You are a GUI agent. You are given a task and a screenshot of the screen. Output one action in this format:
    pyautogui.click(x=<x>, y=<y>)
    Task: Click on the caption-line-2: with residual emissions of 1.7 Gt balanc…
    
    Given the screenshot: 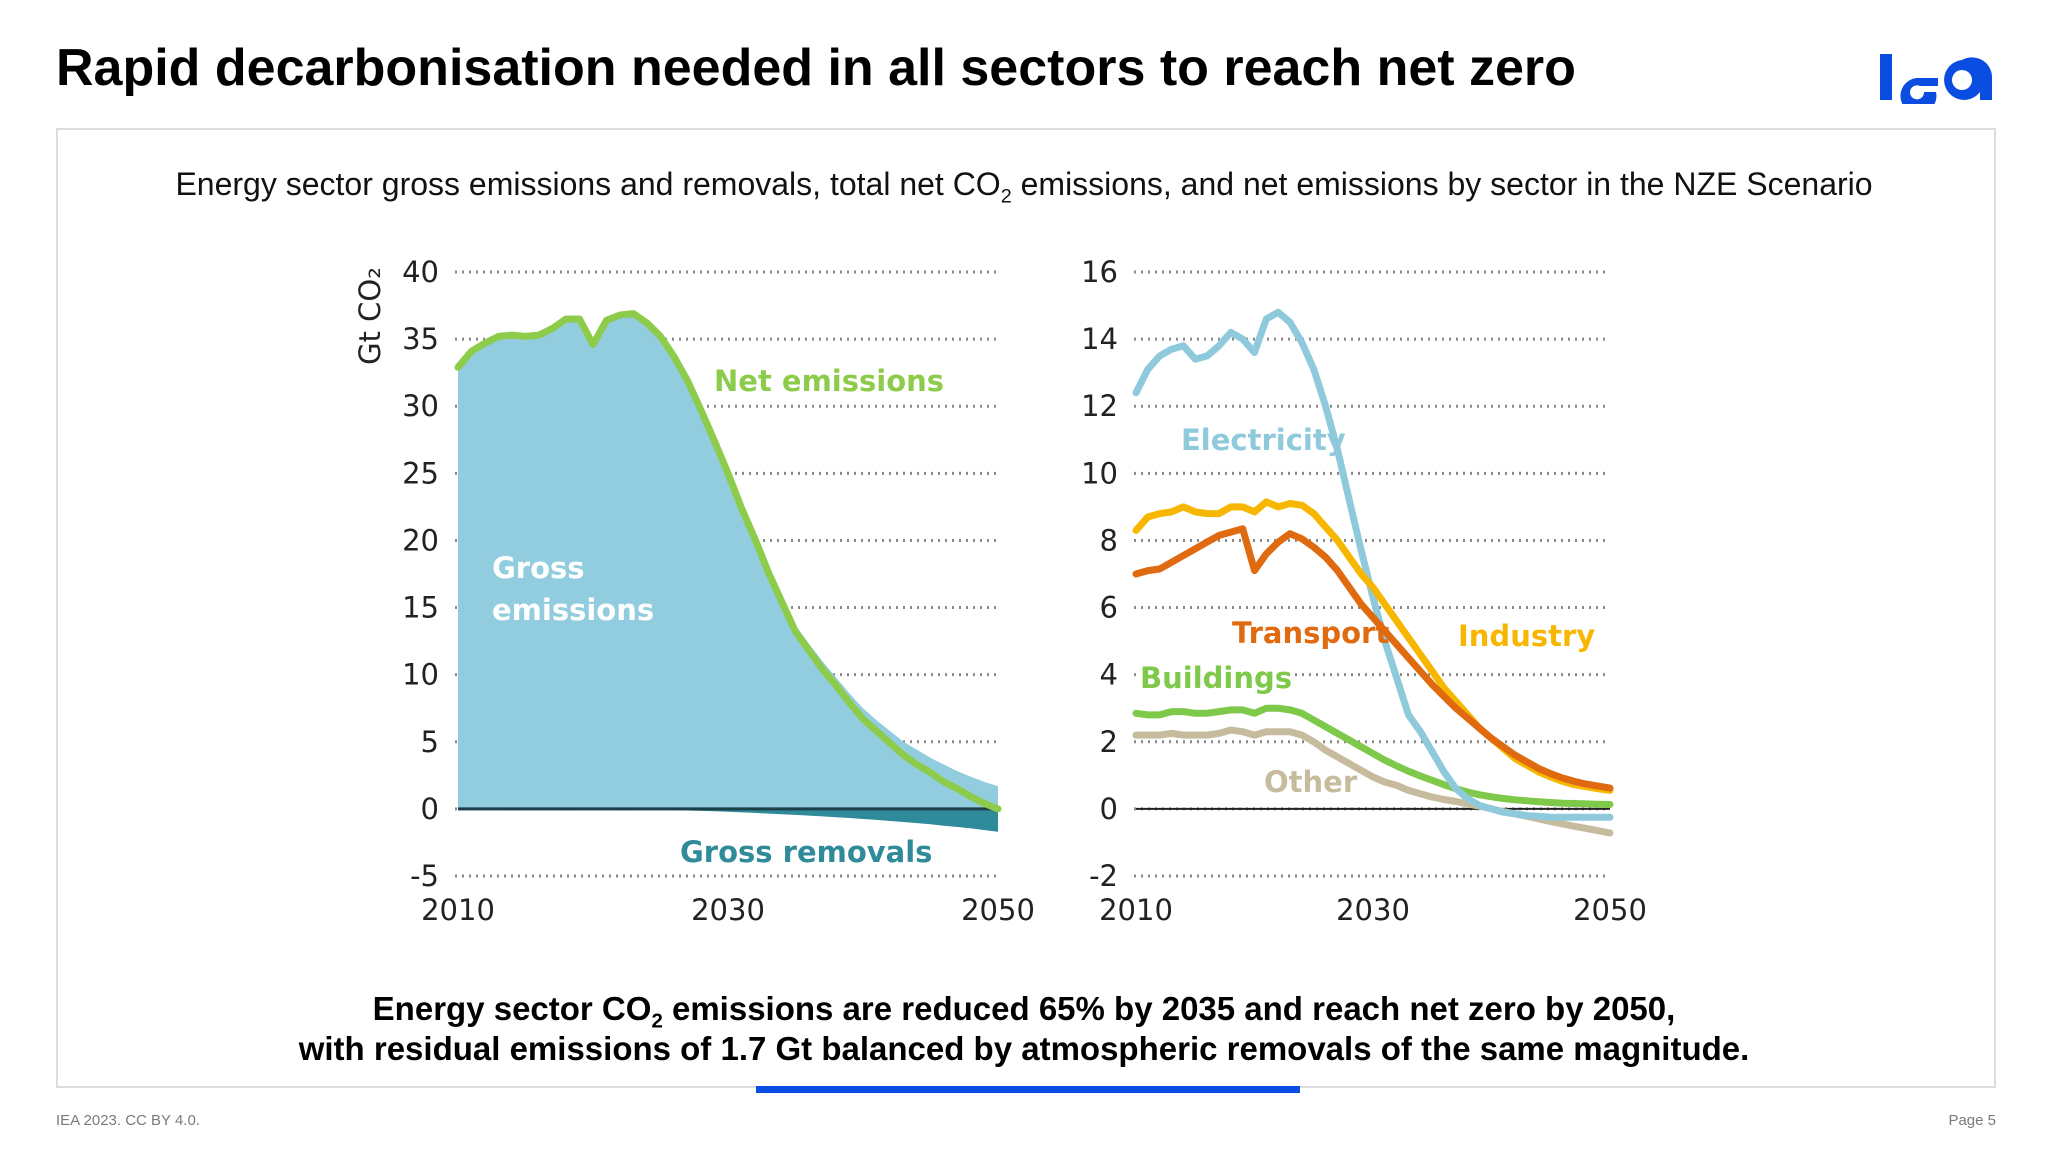 What is the action you would take?
    pyautogui.click(x=1024, y=1048)
    